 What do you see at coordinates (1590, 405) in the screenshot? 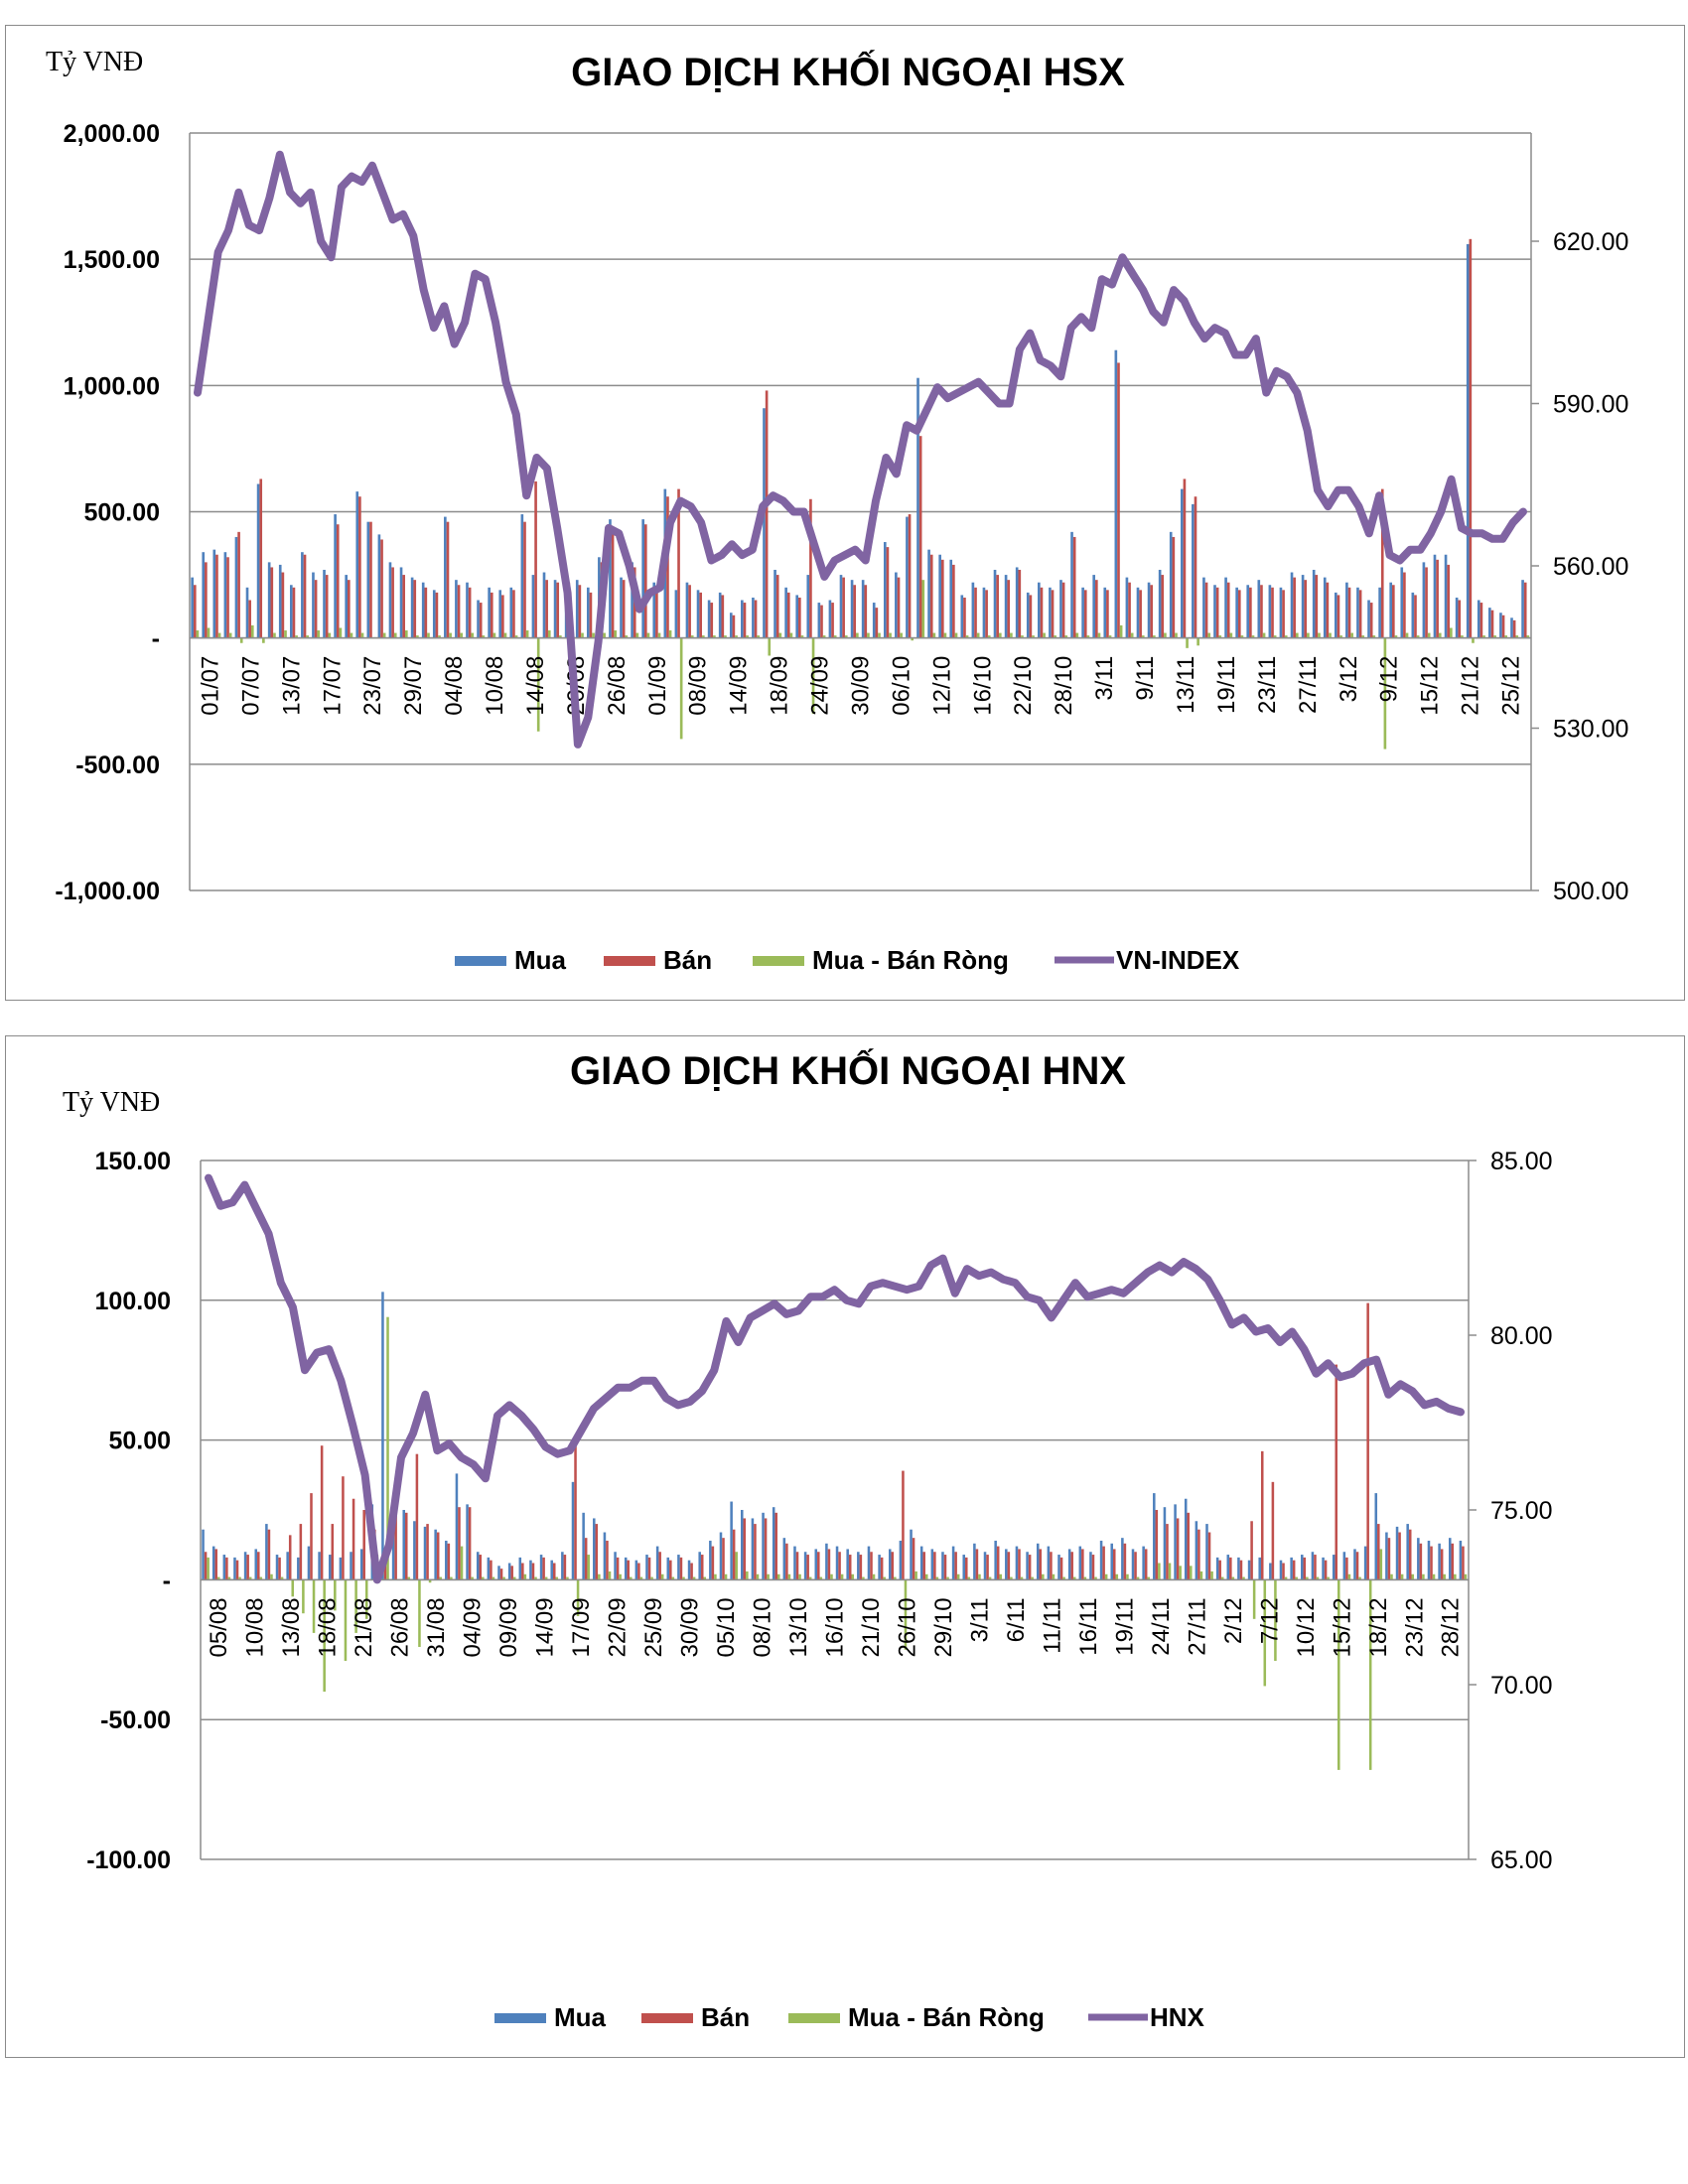
I see `y2-tick-label: 590.00` at bounding box center [1590, 405].